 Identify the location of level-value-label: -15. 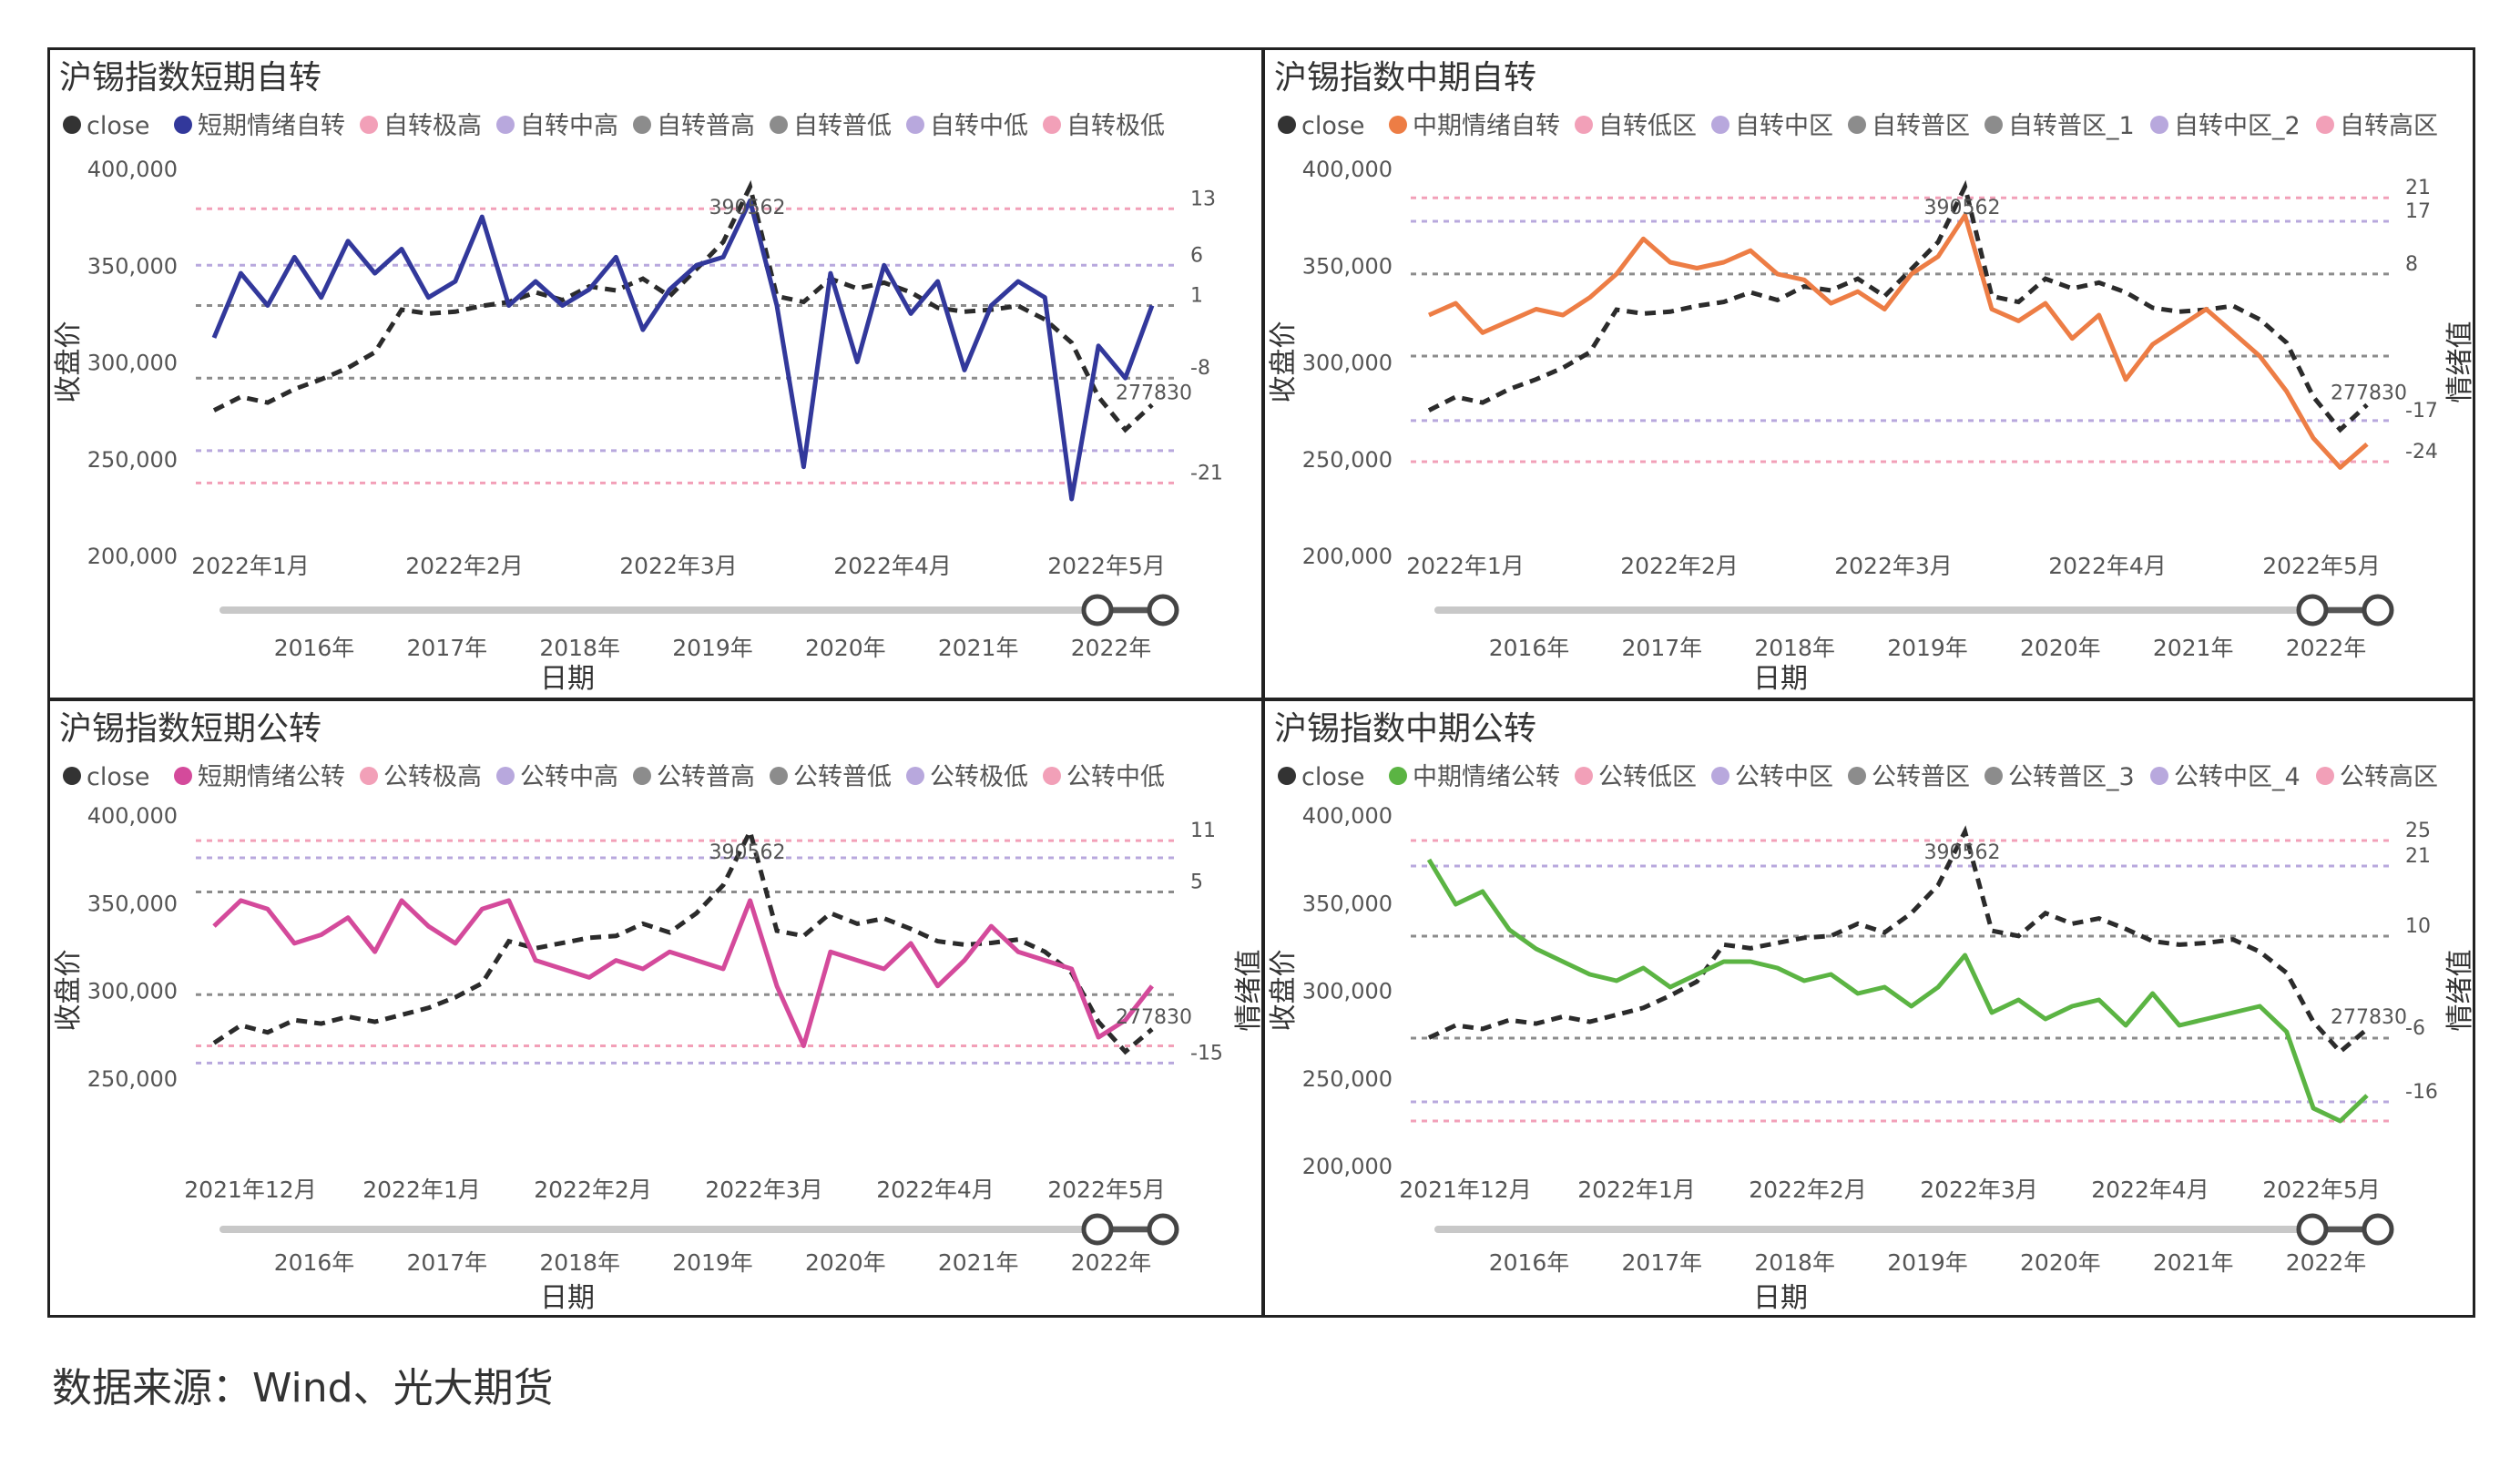
(1206, 1053).